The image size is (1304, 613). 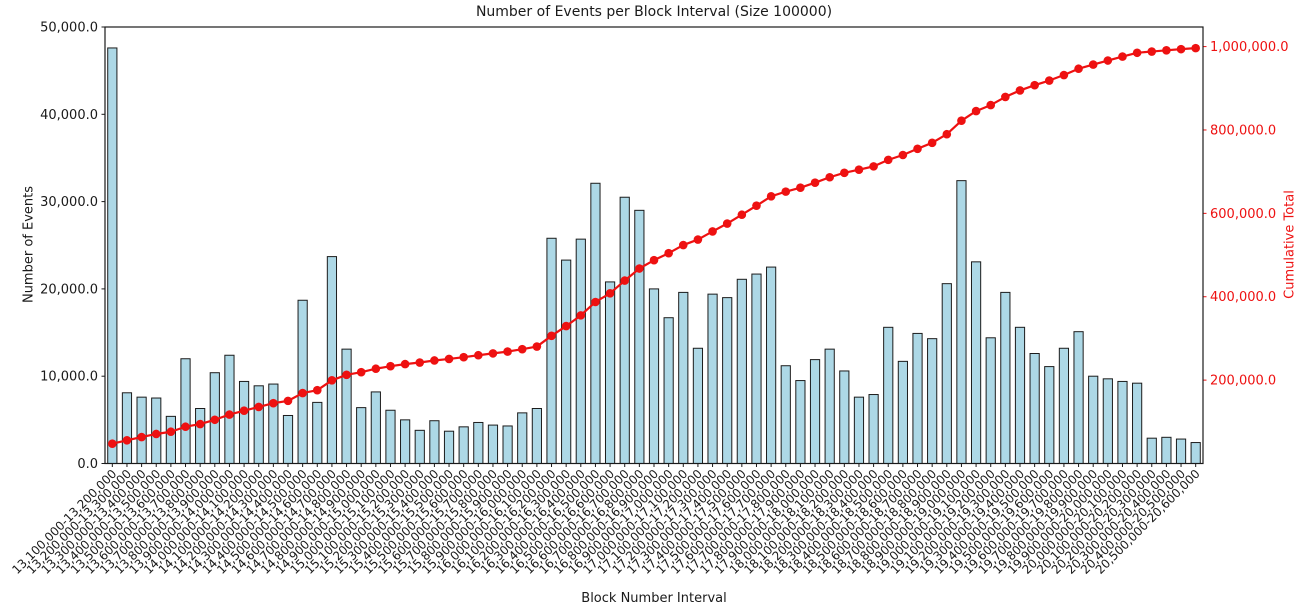 I want to click on left-y-tick-label: 50,000.0, so click(x=69, y=28).